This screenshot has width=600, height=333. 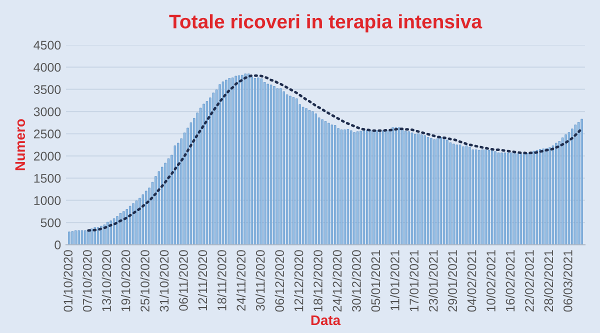 I want to click on x-tick-label: 12/12/2020, so click(x=299, y=281).